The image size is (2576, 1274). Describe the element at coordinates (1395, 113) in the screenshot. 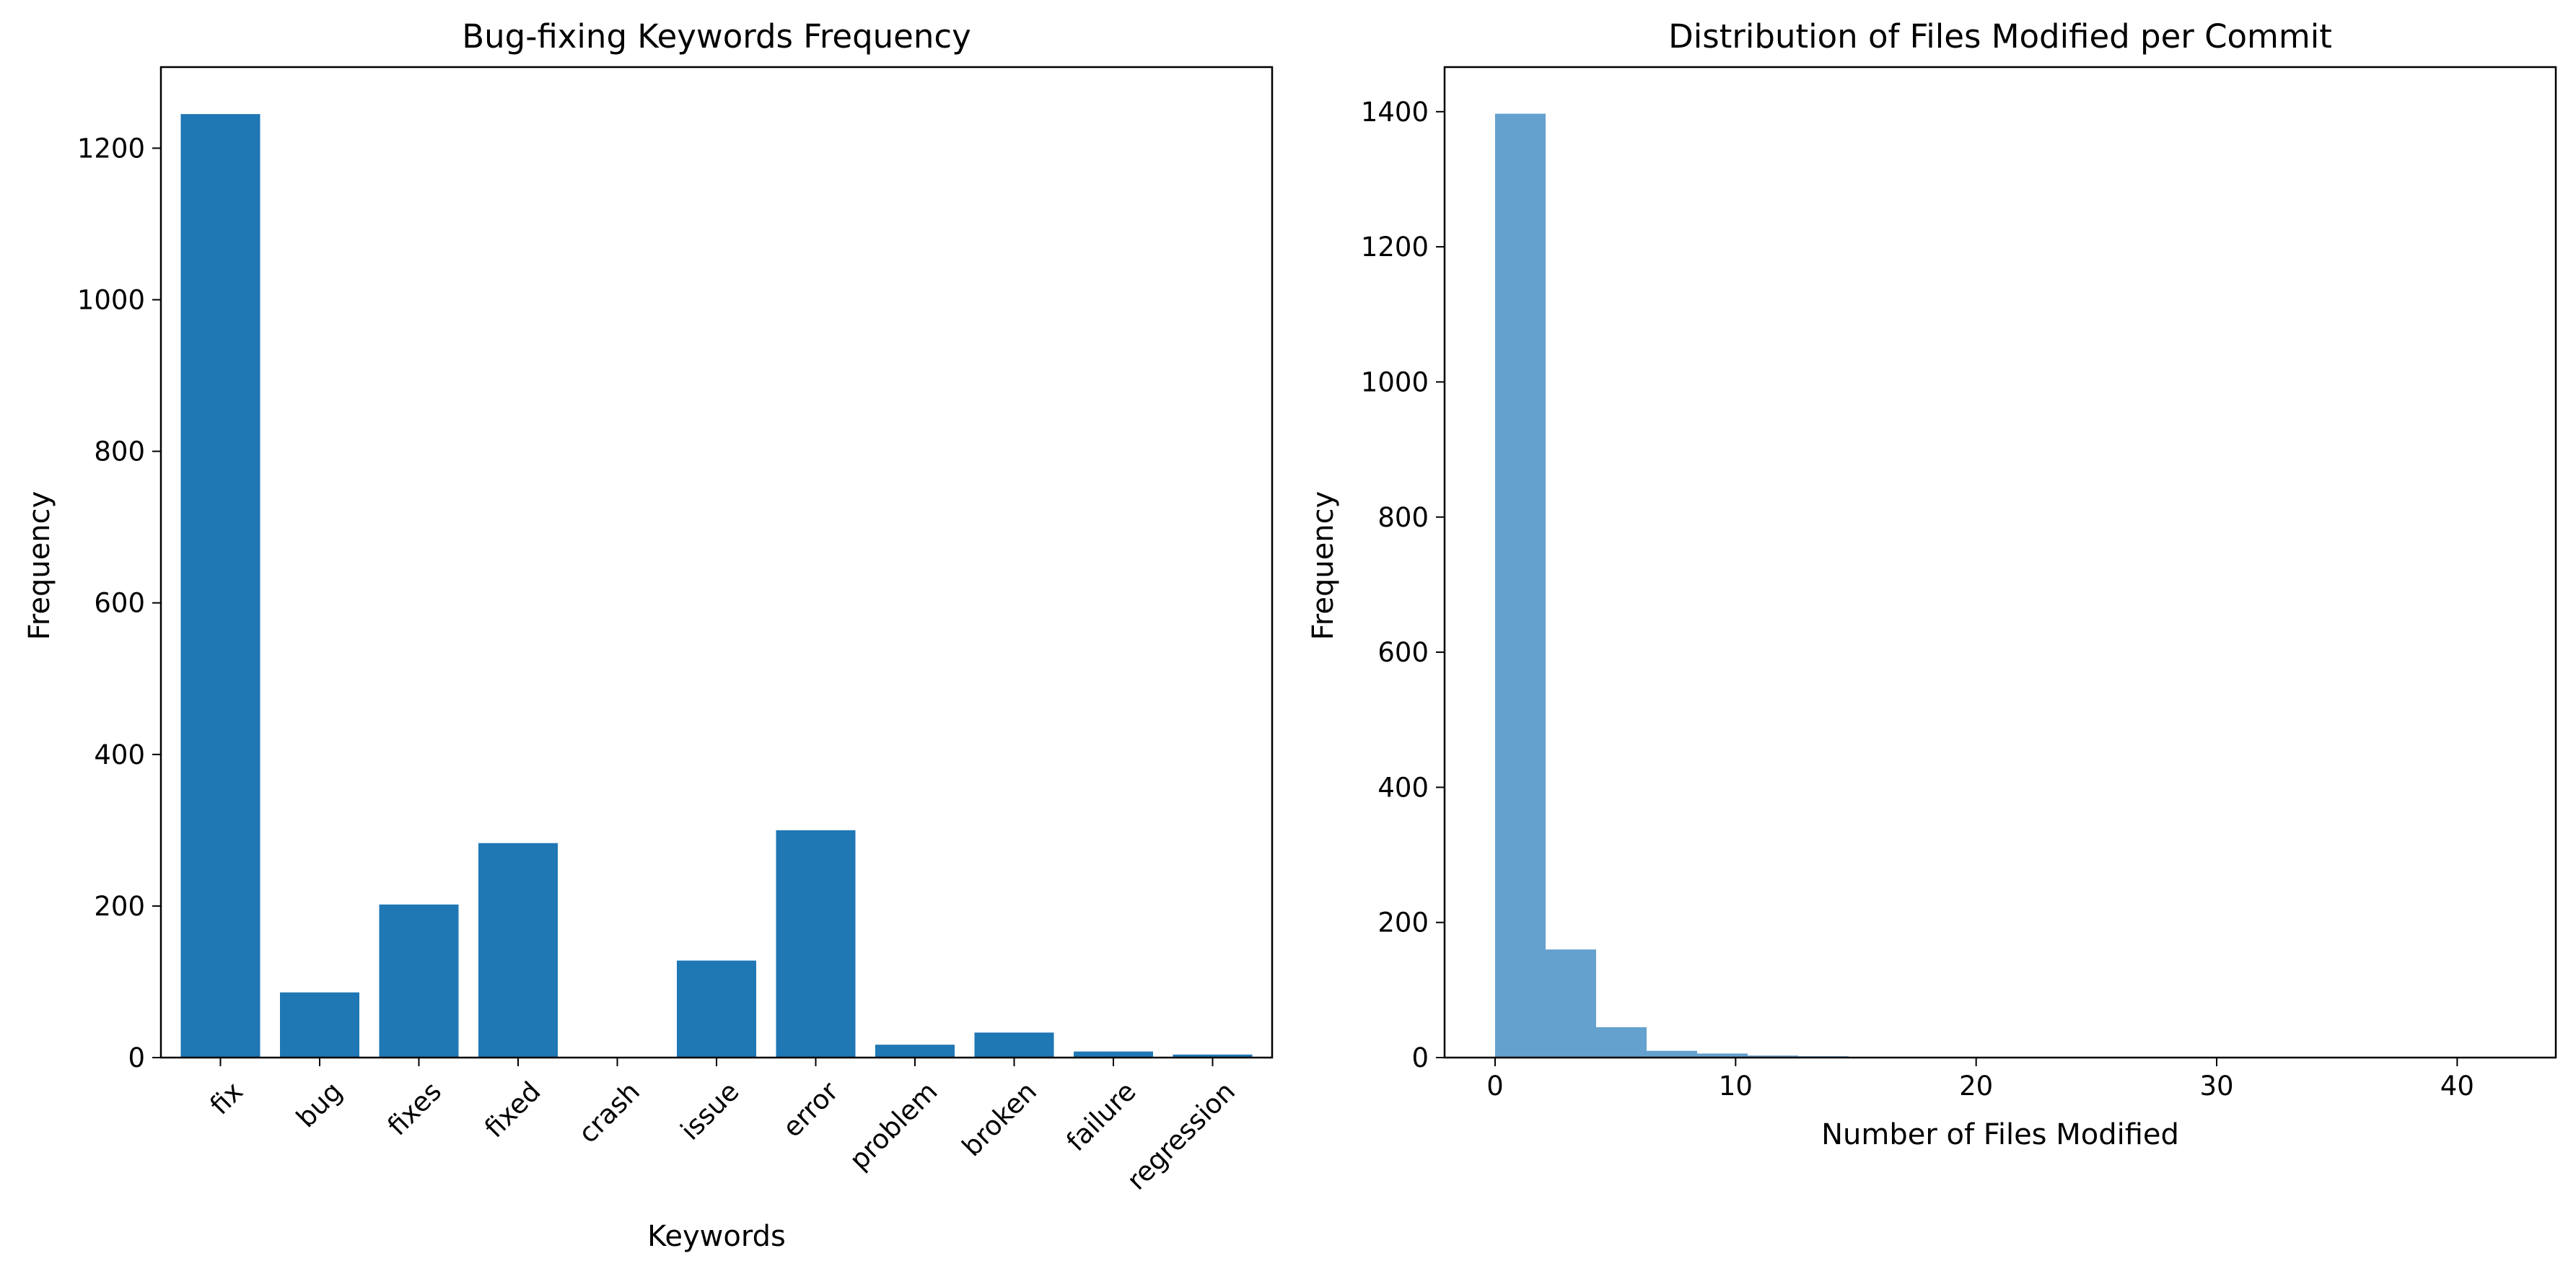

I see `right-y-tick-label: 1400` at that location.